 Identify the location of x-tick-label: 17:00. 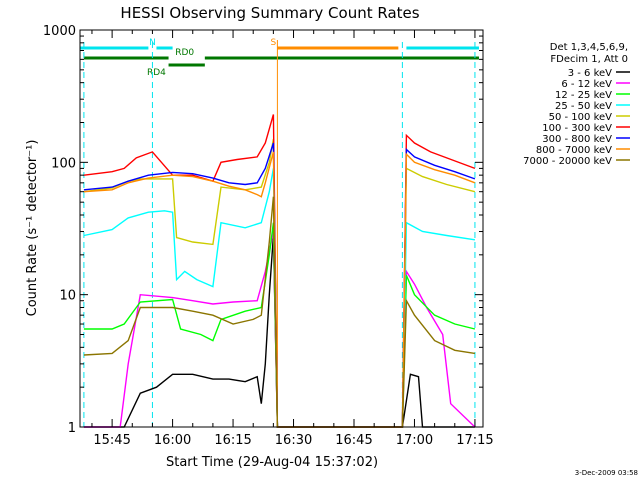
(414, 440).